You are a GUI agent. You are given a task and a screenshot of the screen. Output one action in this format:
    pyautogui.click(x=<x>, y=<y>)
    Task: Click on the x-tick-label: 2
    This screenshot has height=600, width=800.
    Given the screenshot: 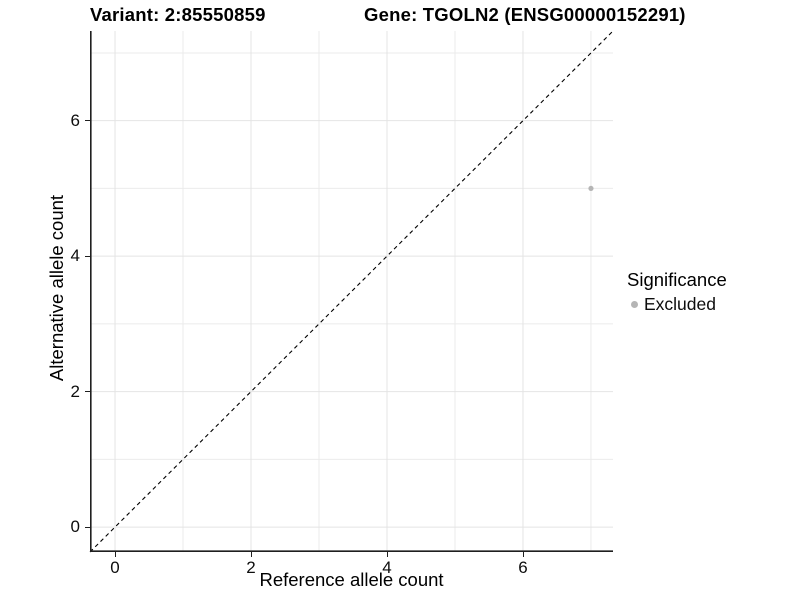 What is the action you would take?
    pyautogui.click(x=251, y=567)
    